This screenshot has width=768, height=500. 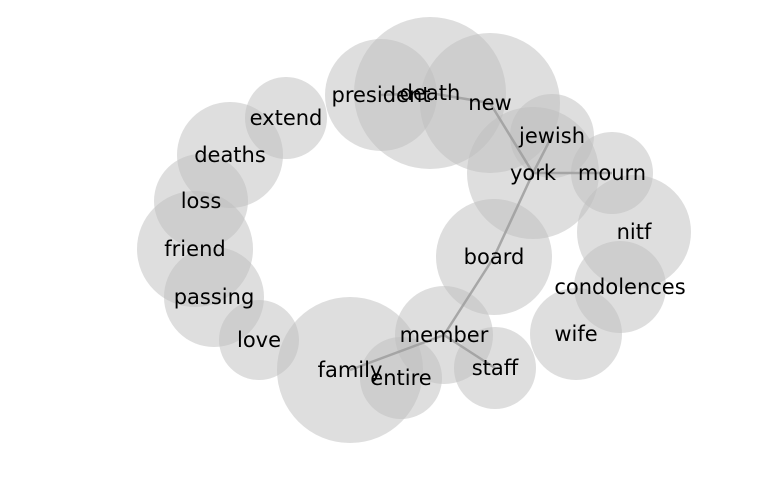 I want to click on node-label-friend: friend, so click(x=194, y=249).